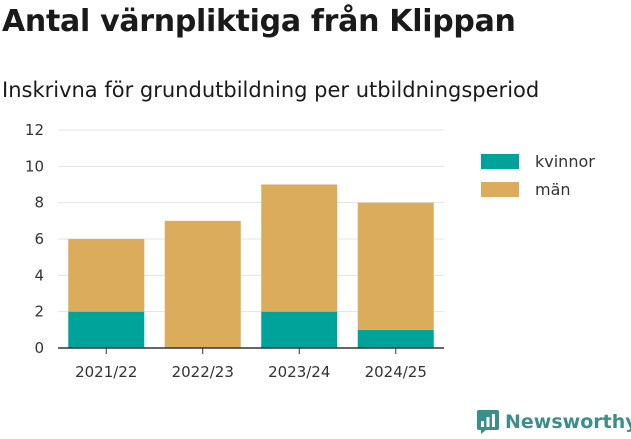 The height and width of the screenshot is (439, 631). What do you see at coordinates (488, 422) in the screenshot?
I see `newsworthy-logo-icon` at bounding box center [488, 422].